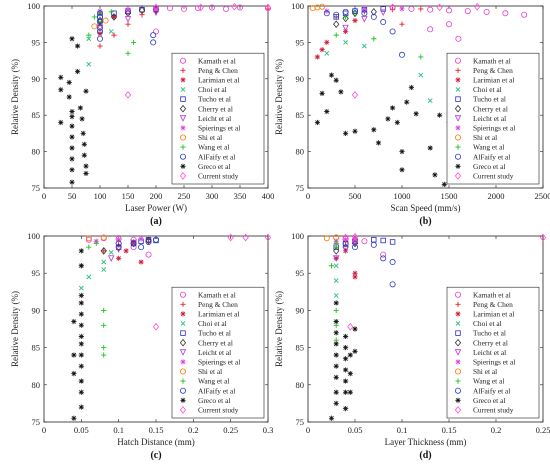 The image size is (550, 466). Describe the element at coordinates (218, 304) in the screenshot. I see `legend-label: Peng & Chen` at that location.